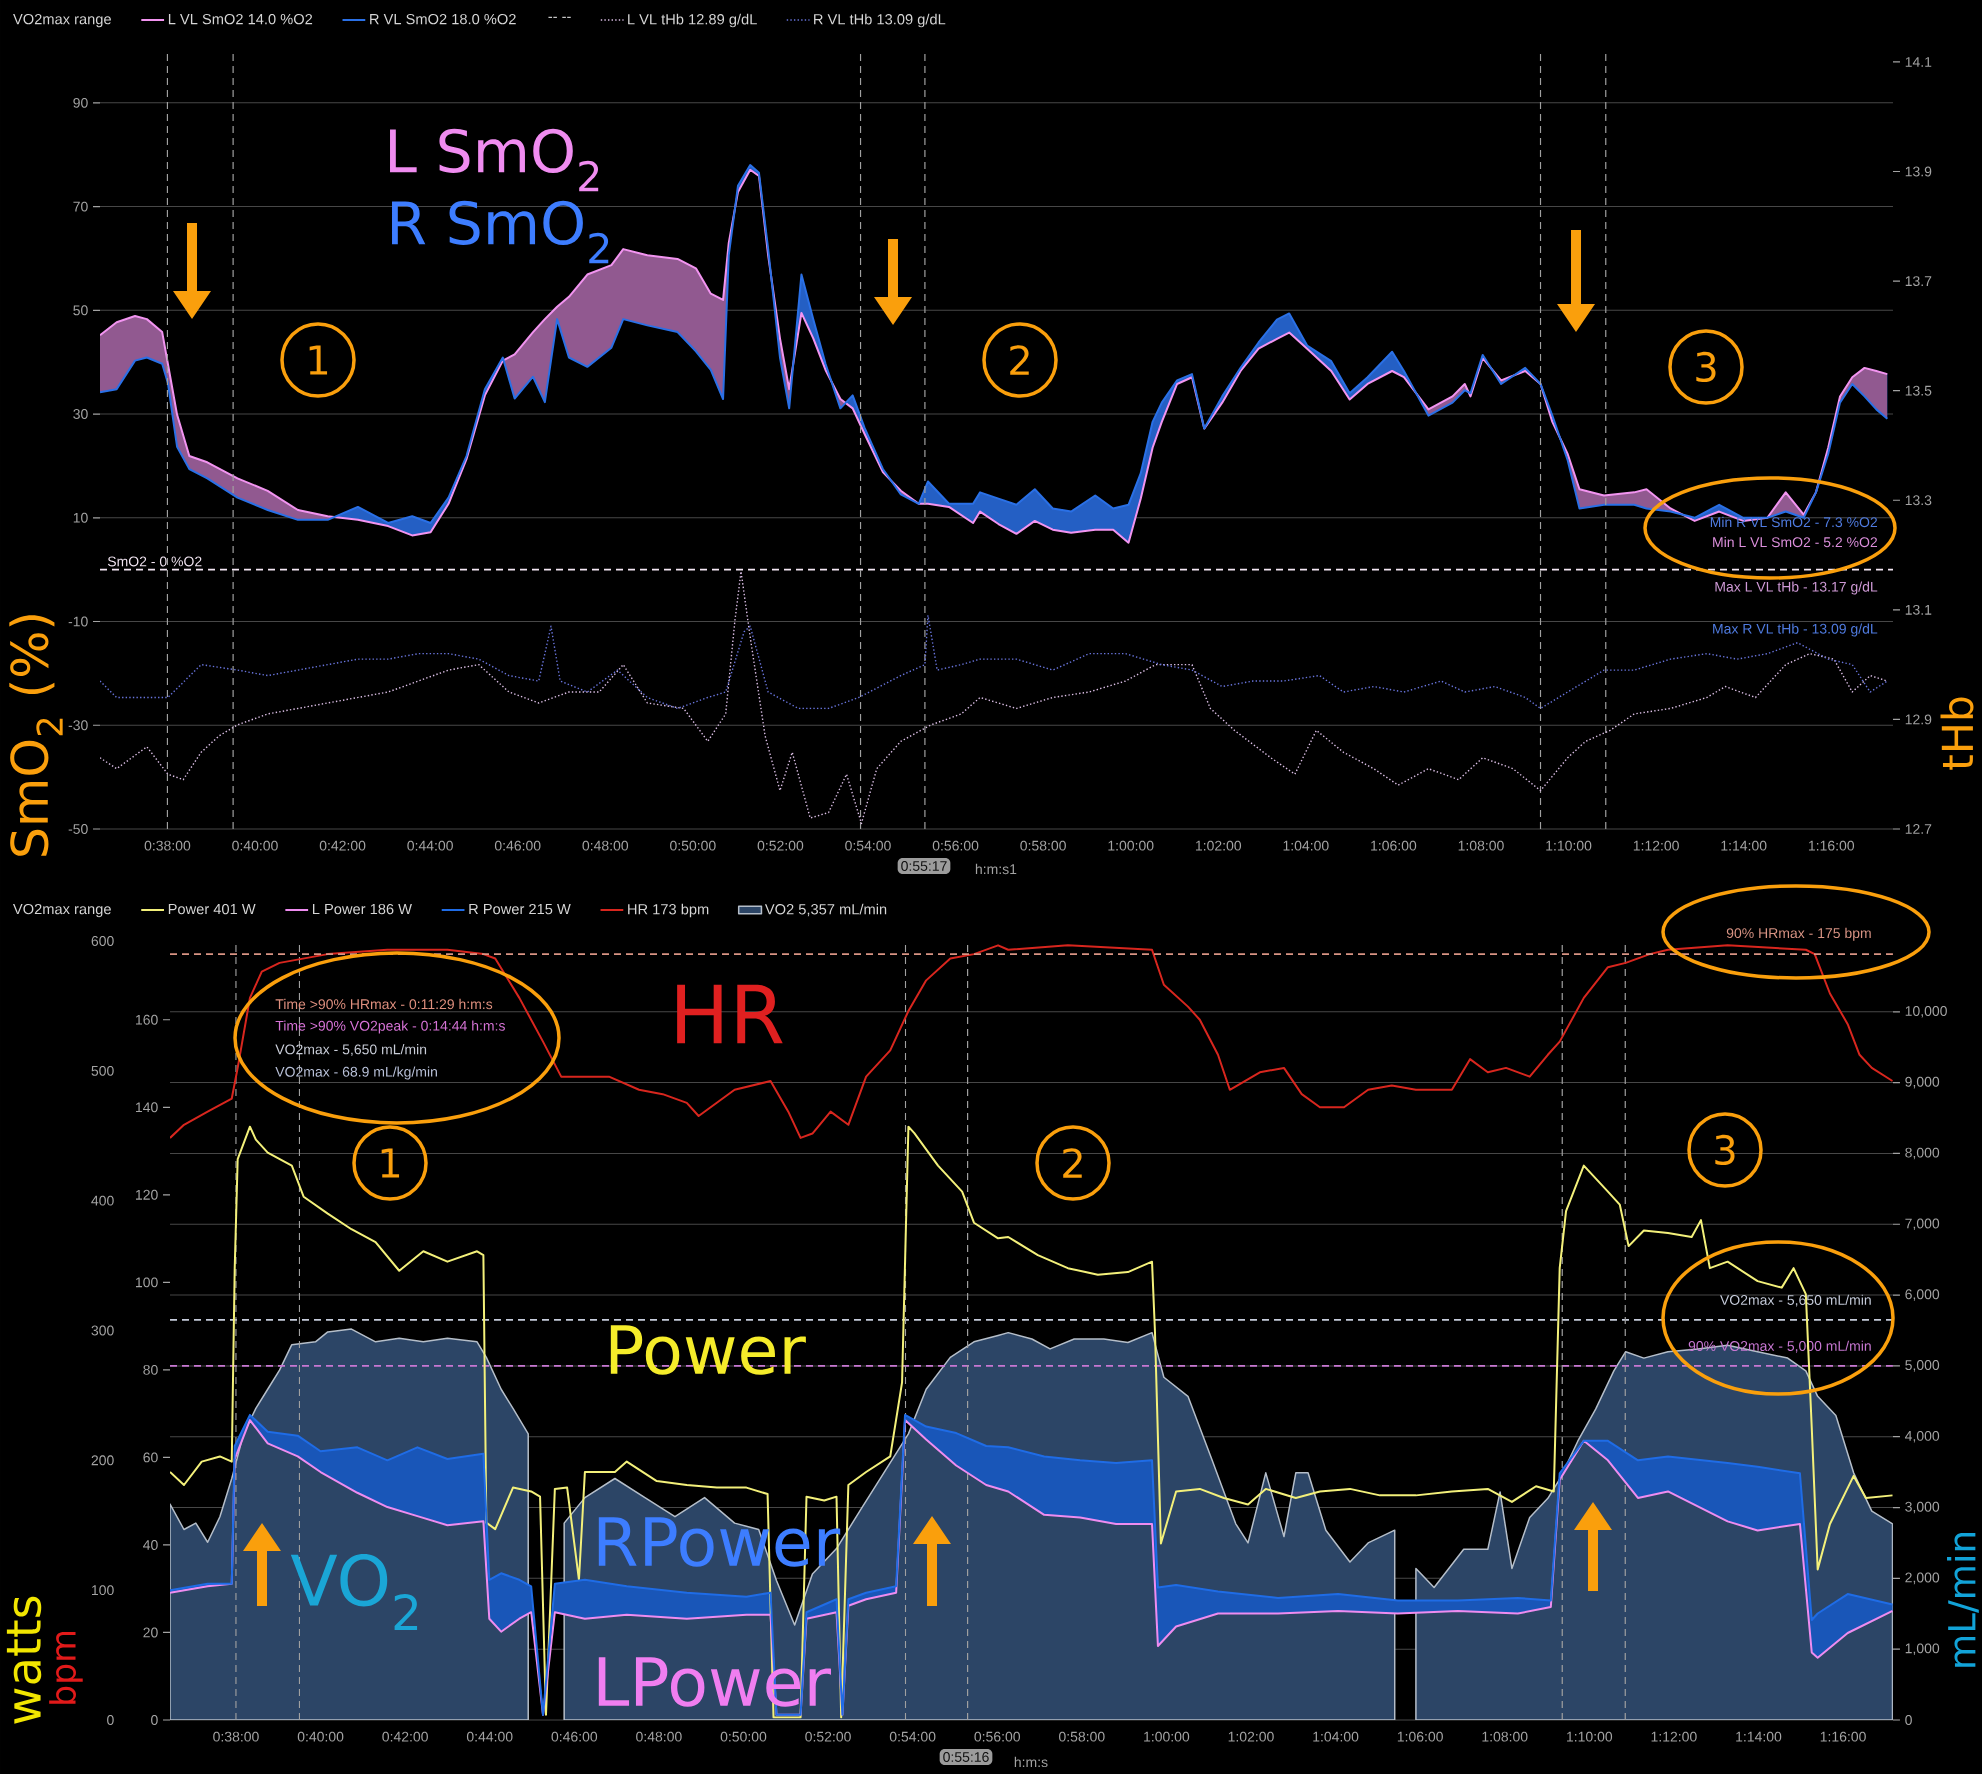  What do you see at coordinates (36, 735) in the screenshot?
I see `y-axis-title: SmO$_{2}$ (%)` at bounding box center [36, 735].